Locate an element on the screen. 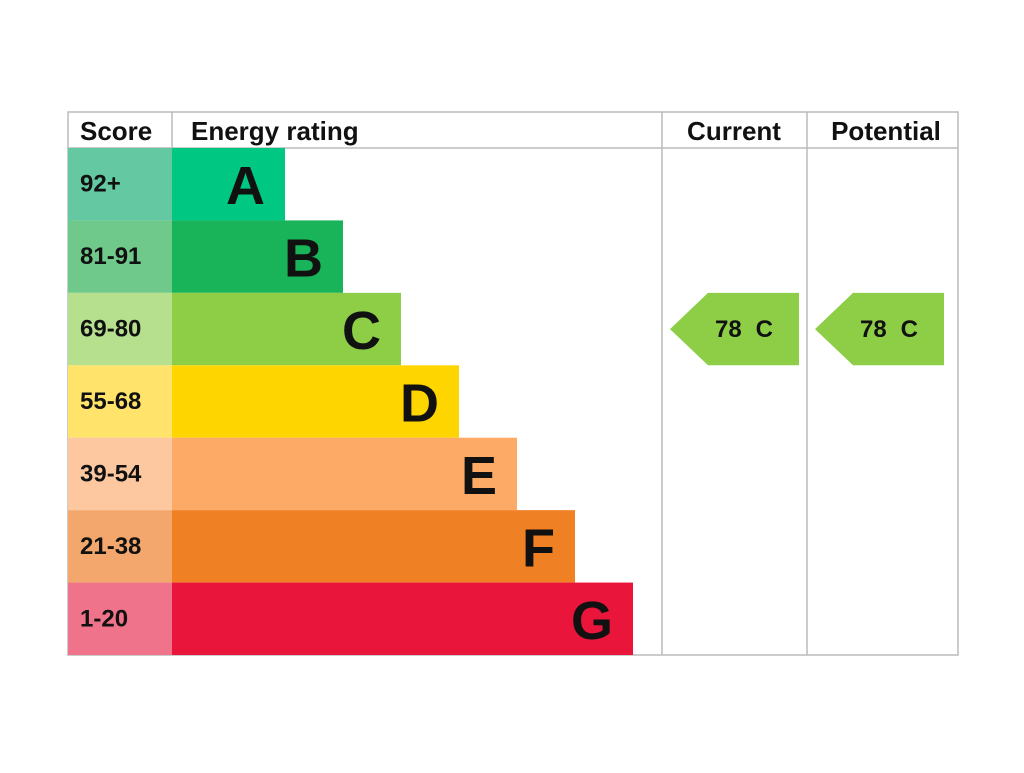 Image resolution: width=1024 pixels, height=773 pixels. score-label: 69-80 is located at coordinates (110, 329).